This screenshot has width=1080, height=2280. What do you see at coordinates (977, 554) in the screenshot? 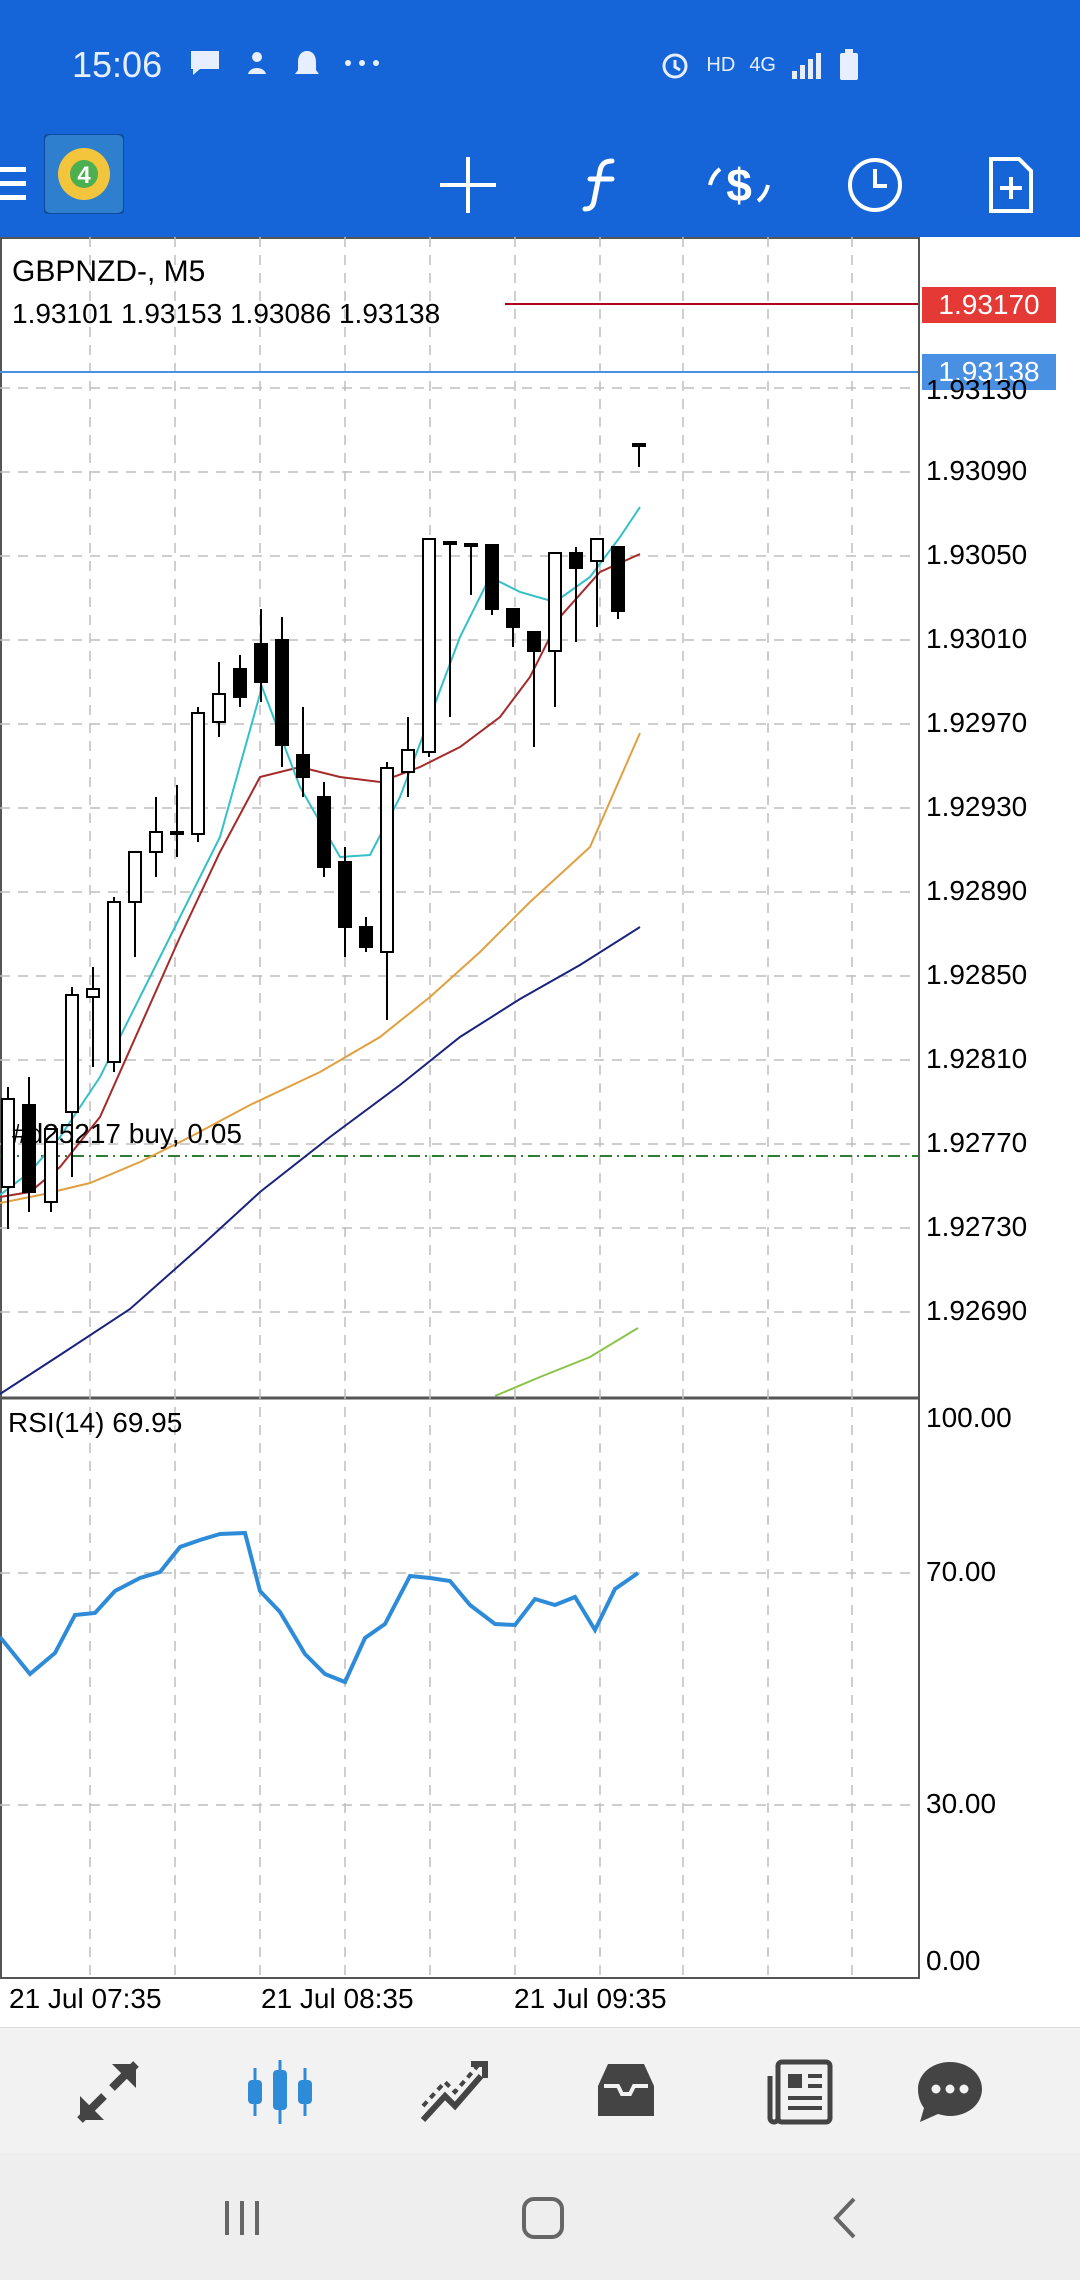
I see `price-tick: 1.93050` at bounding box center [977, 554].